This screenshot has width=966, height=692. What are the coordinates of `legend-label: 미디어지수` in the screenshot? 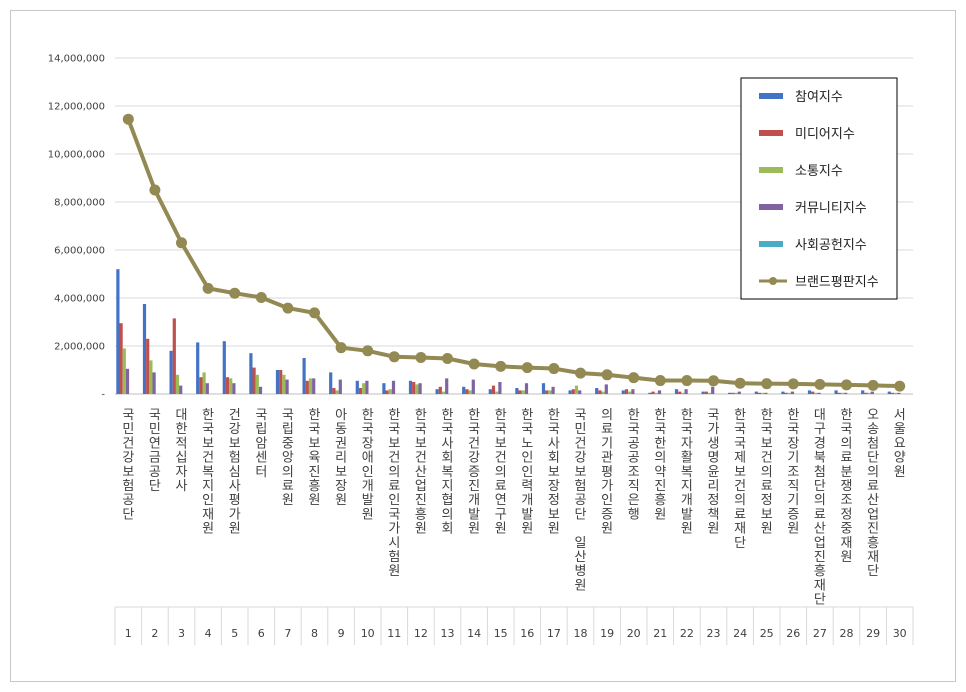 It's located at (825, 134).